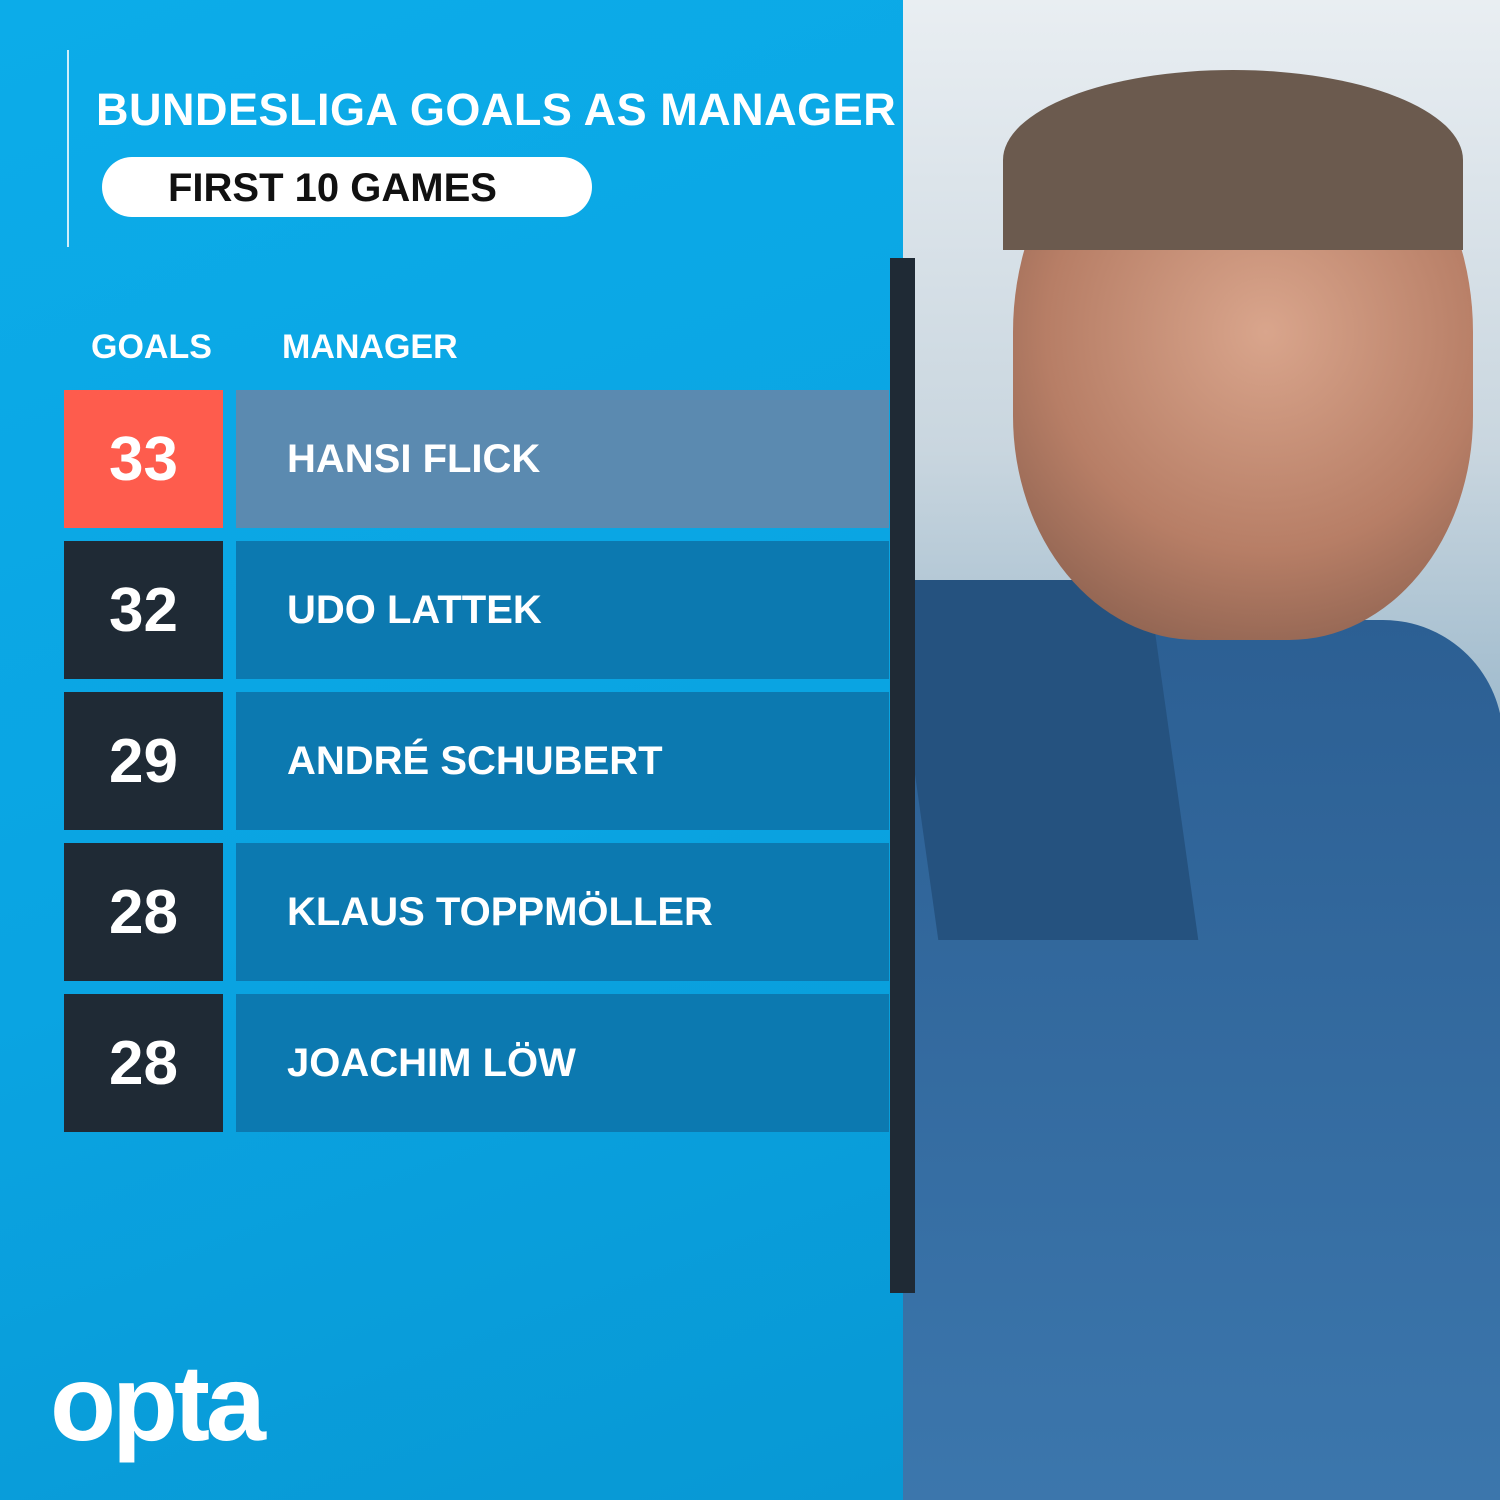  I want to click on opta-logo: opta, so click(158, 1402).